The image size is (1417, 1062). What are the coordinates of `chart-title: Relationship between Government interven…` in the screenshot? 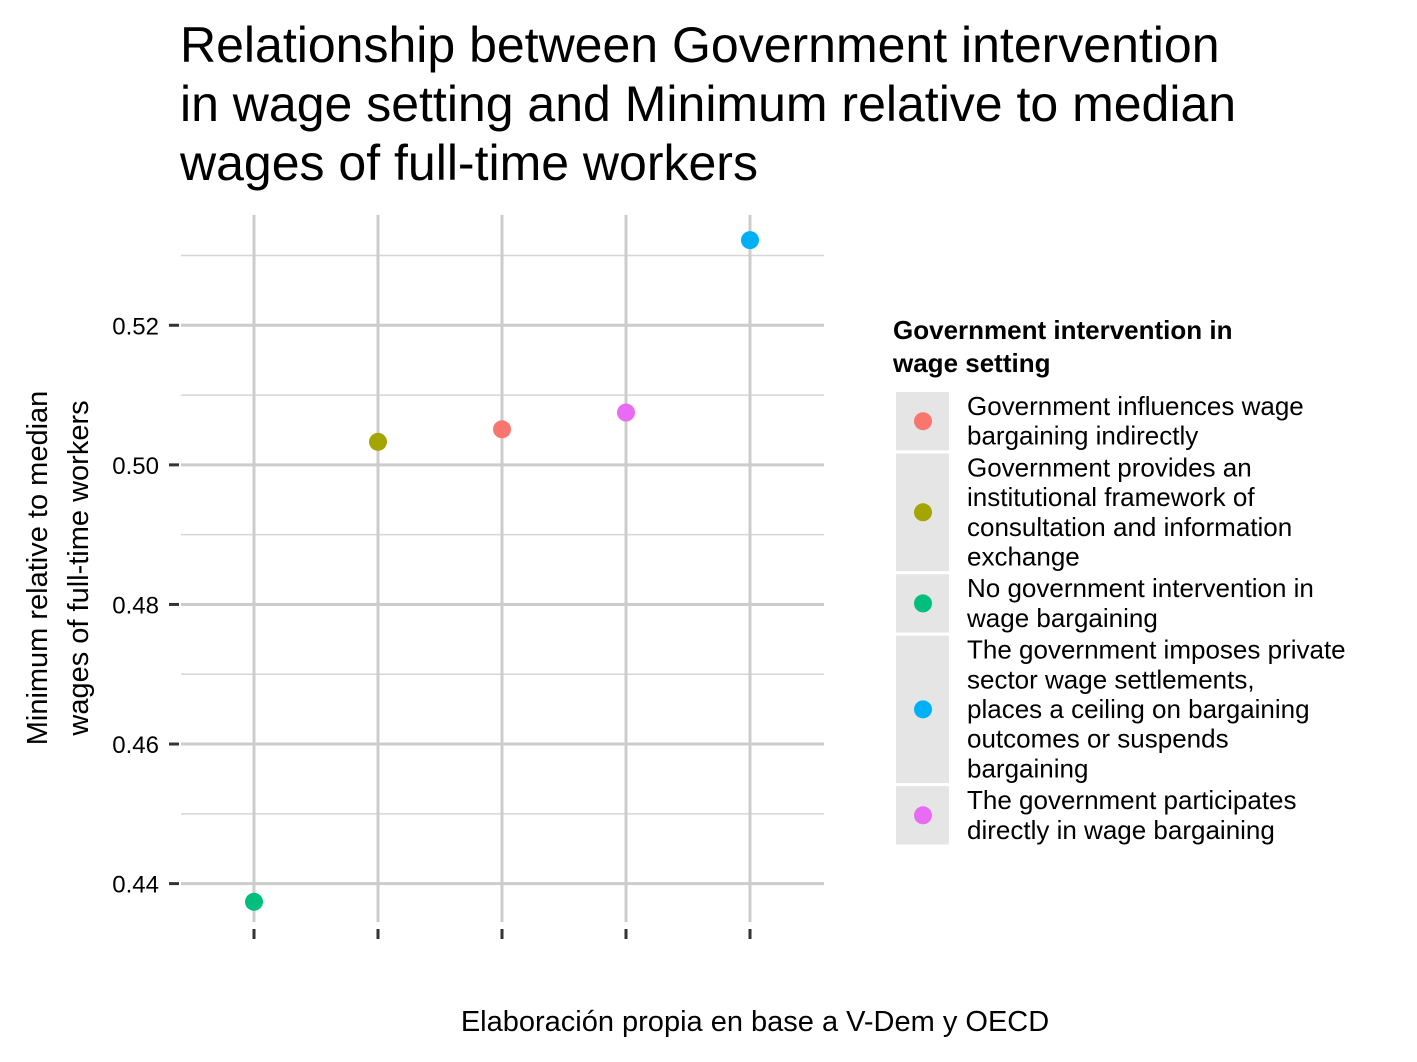 It's located at (707, 104).